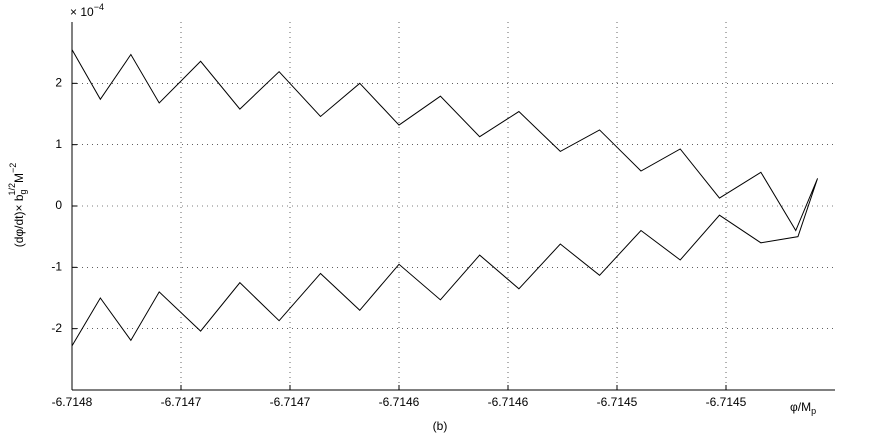  Describe the element at coordinates (82, 12) in the screenshot. I see `y-scale-base: × 10` at that location.